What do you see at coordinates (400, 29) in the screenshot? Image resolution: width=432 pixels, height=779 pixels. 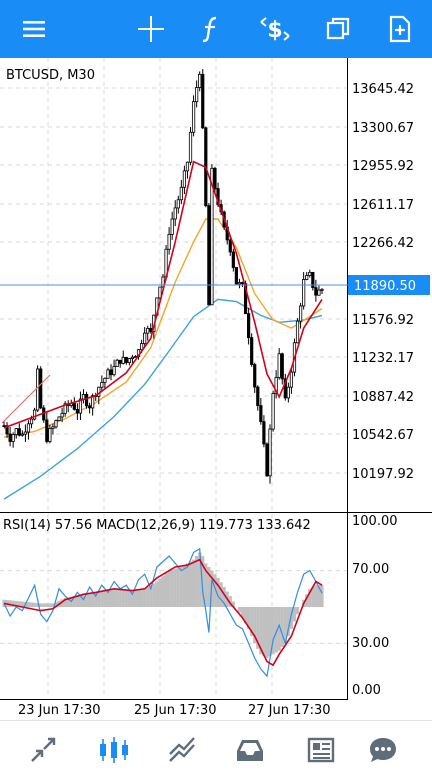 I see `new-order-button` at bounding box center [400, 29].